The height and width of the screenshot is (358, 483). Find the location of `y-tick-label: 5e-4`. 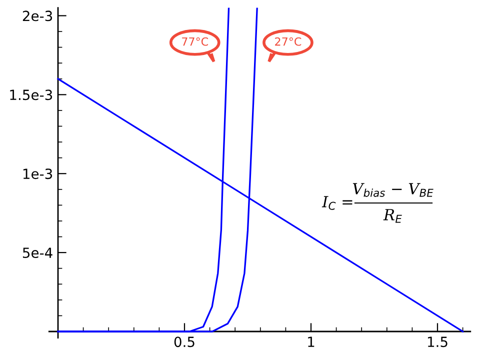

y-tick-label: 5e-4 is located at coordinates (37, 253).